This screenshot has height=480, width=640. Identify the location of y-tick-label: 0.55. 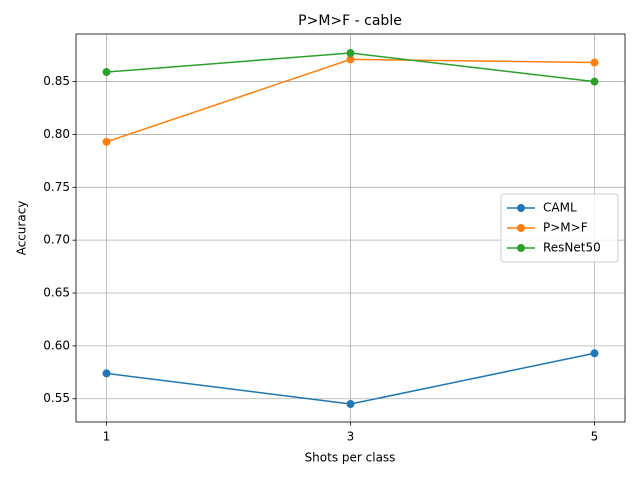
(56, 398).